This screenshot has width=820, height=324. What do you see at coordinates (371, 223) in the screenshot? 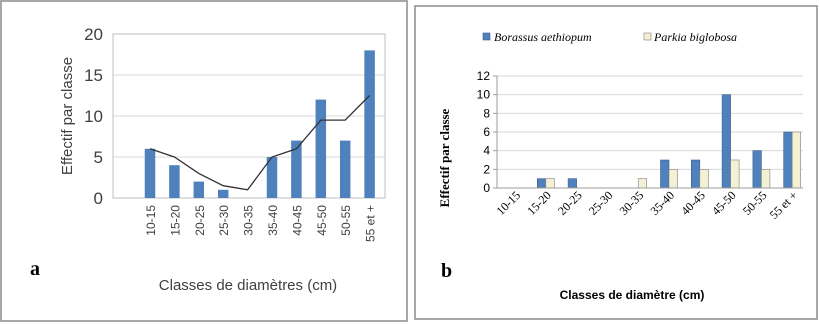
I see `panel-a-x-tick-label: 55 et +` at bounding box center [371, 223].